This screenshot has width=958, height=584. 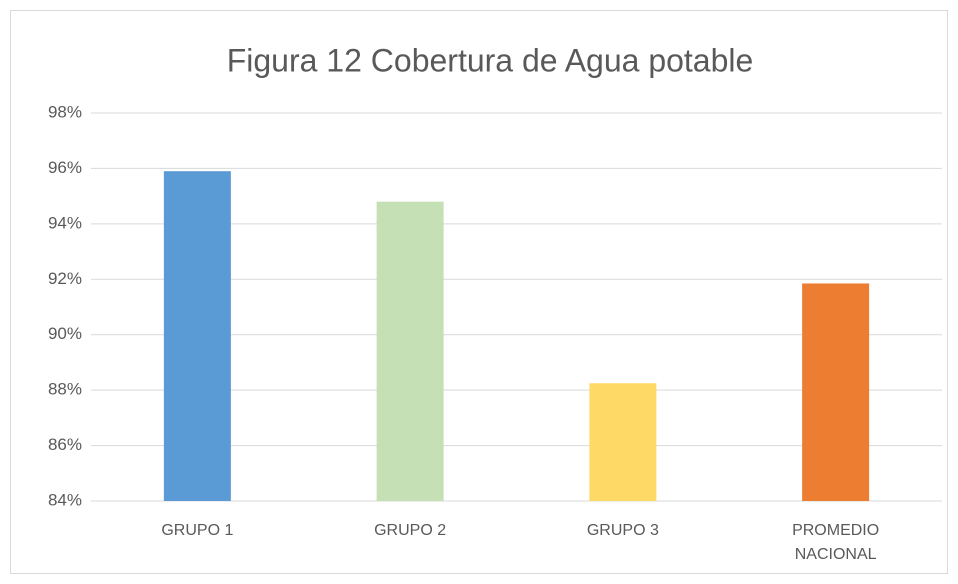 What do you see at coordinates (197, 530) in the screenshot?
I see `x-tick-label: GRUPO 1` at bounding box center [197, 530].